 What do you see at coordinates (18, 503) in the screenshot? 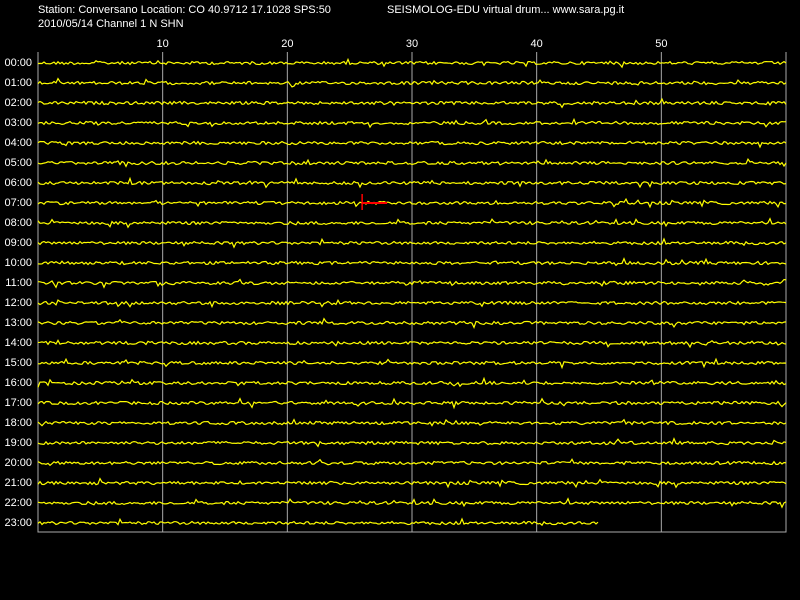
I see `row-label: 22:00` at bounding box center [18, 503].